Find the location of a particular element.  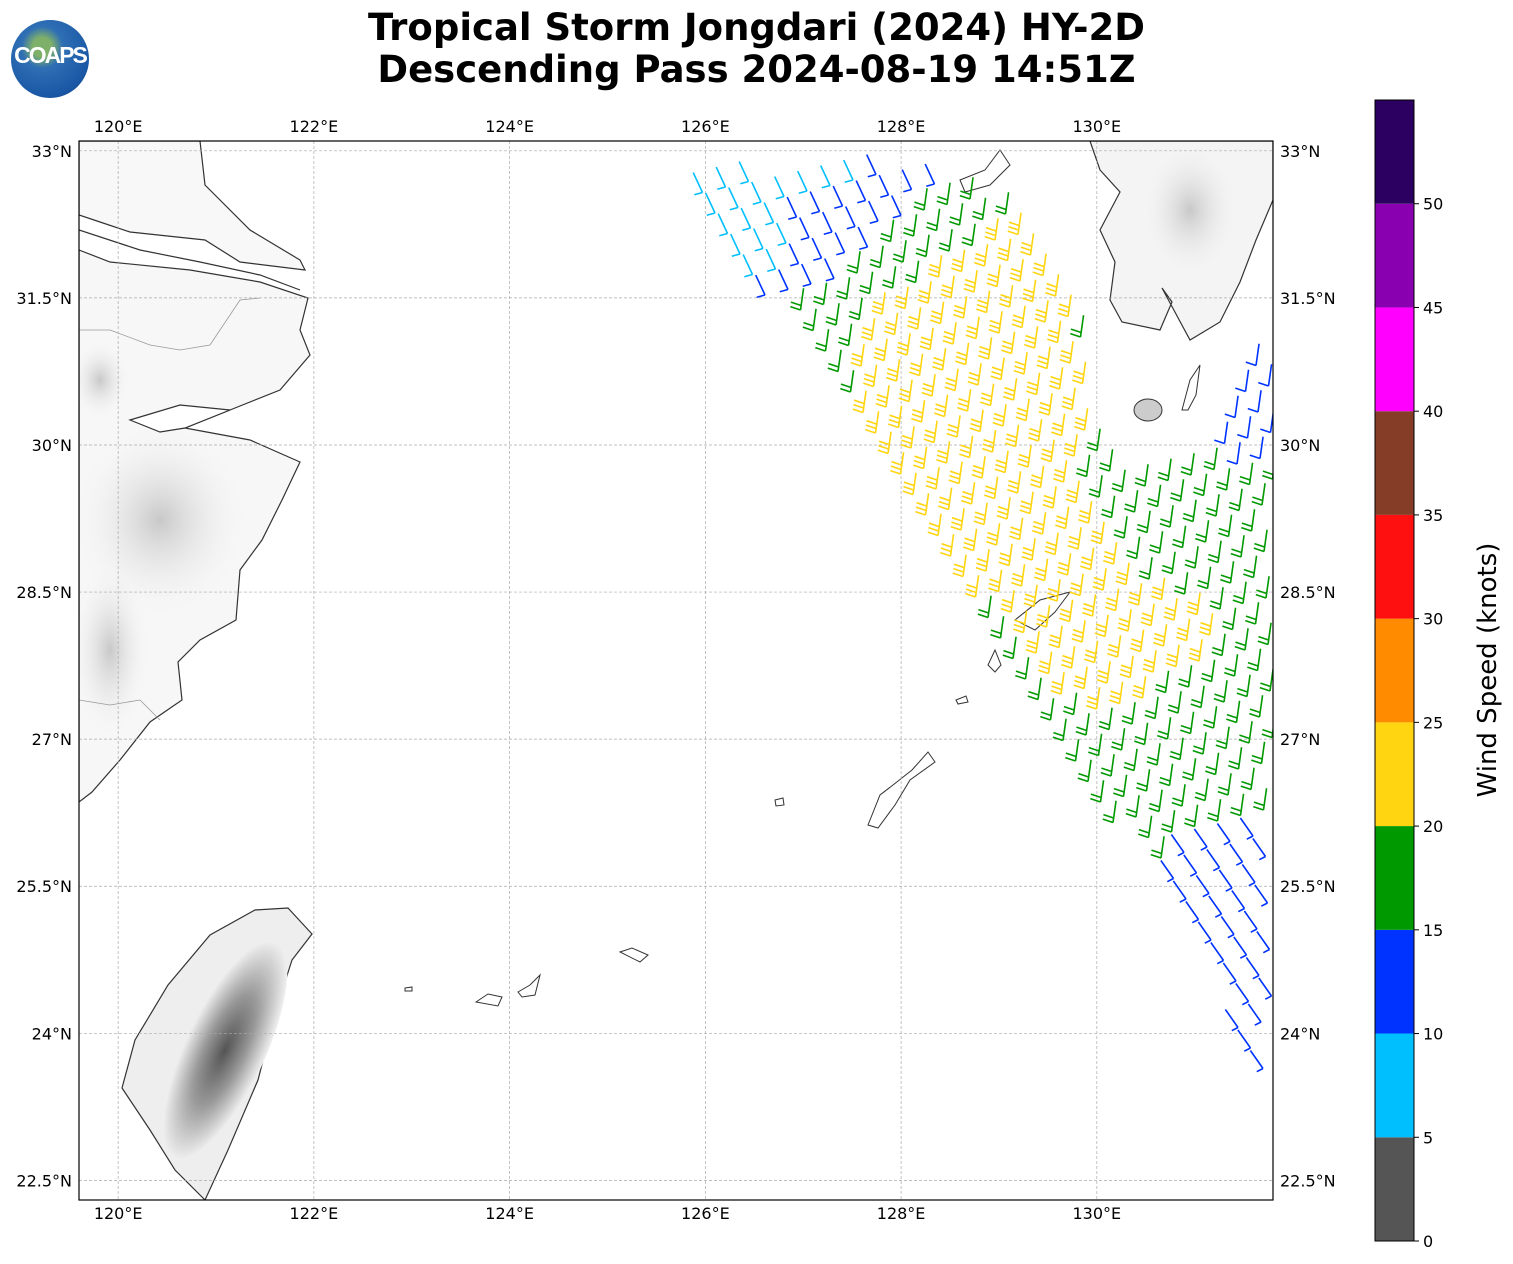

lat-tick-right: 27°N is located at coordinates (1300, 739).